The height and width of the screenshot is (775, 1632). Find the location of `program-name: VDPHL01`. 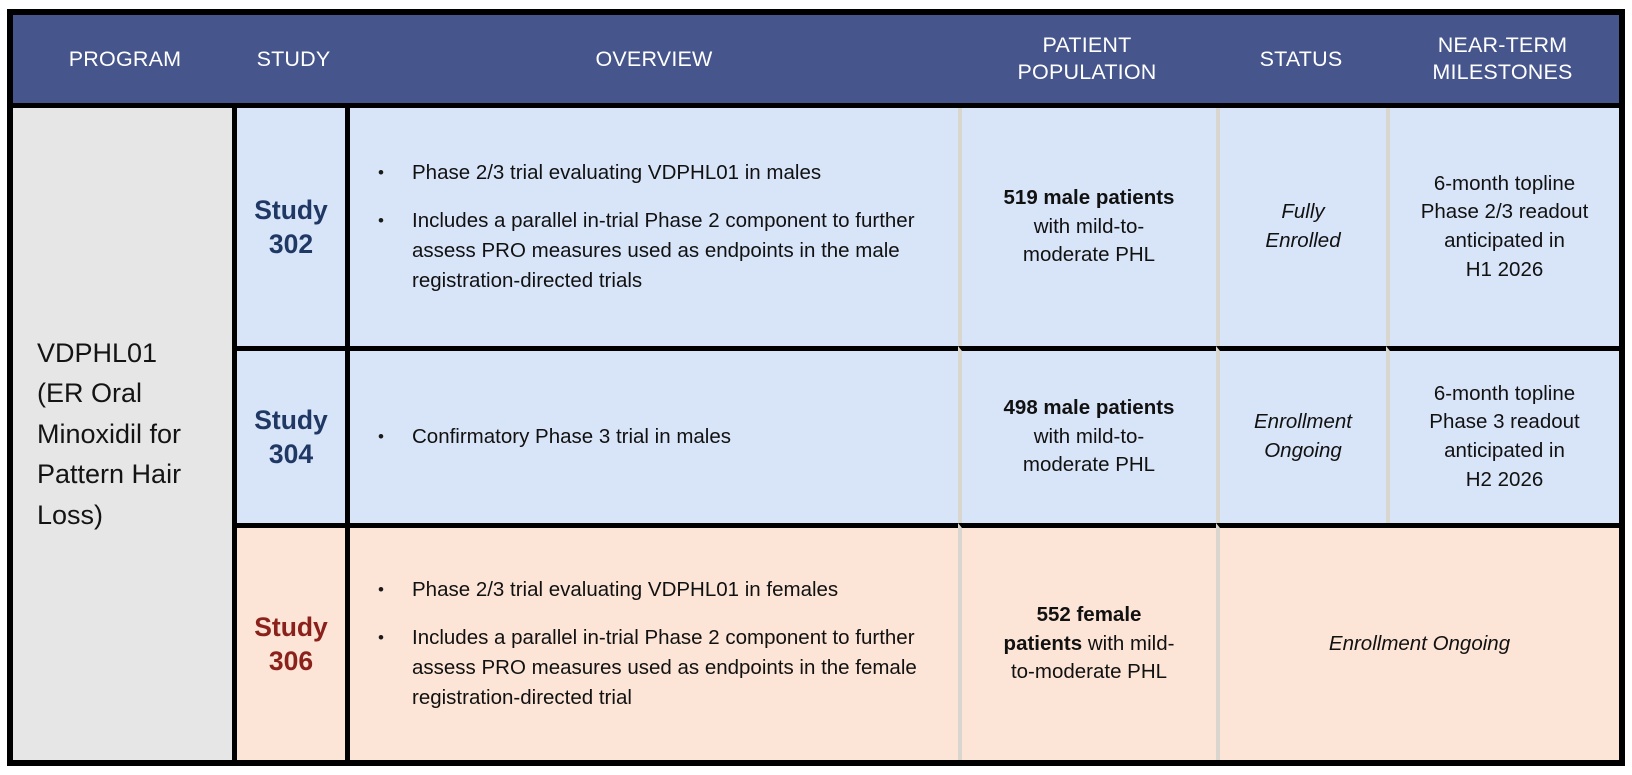

program-name: VDPHL01 is located at coordinates (97, 352).